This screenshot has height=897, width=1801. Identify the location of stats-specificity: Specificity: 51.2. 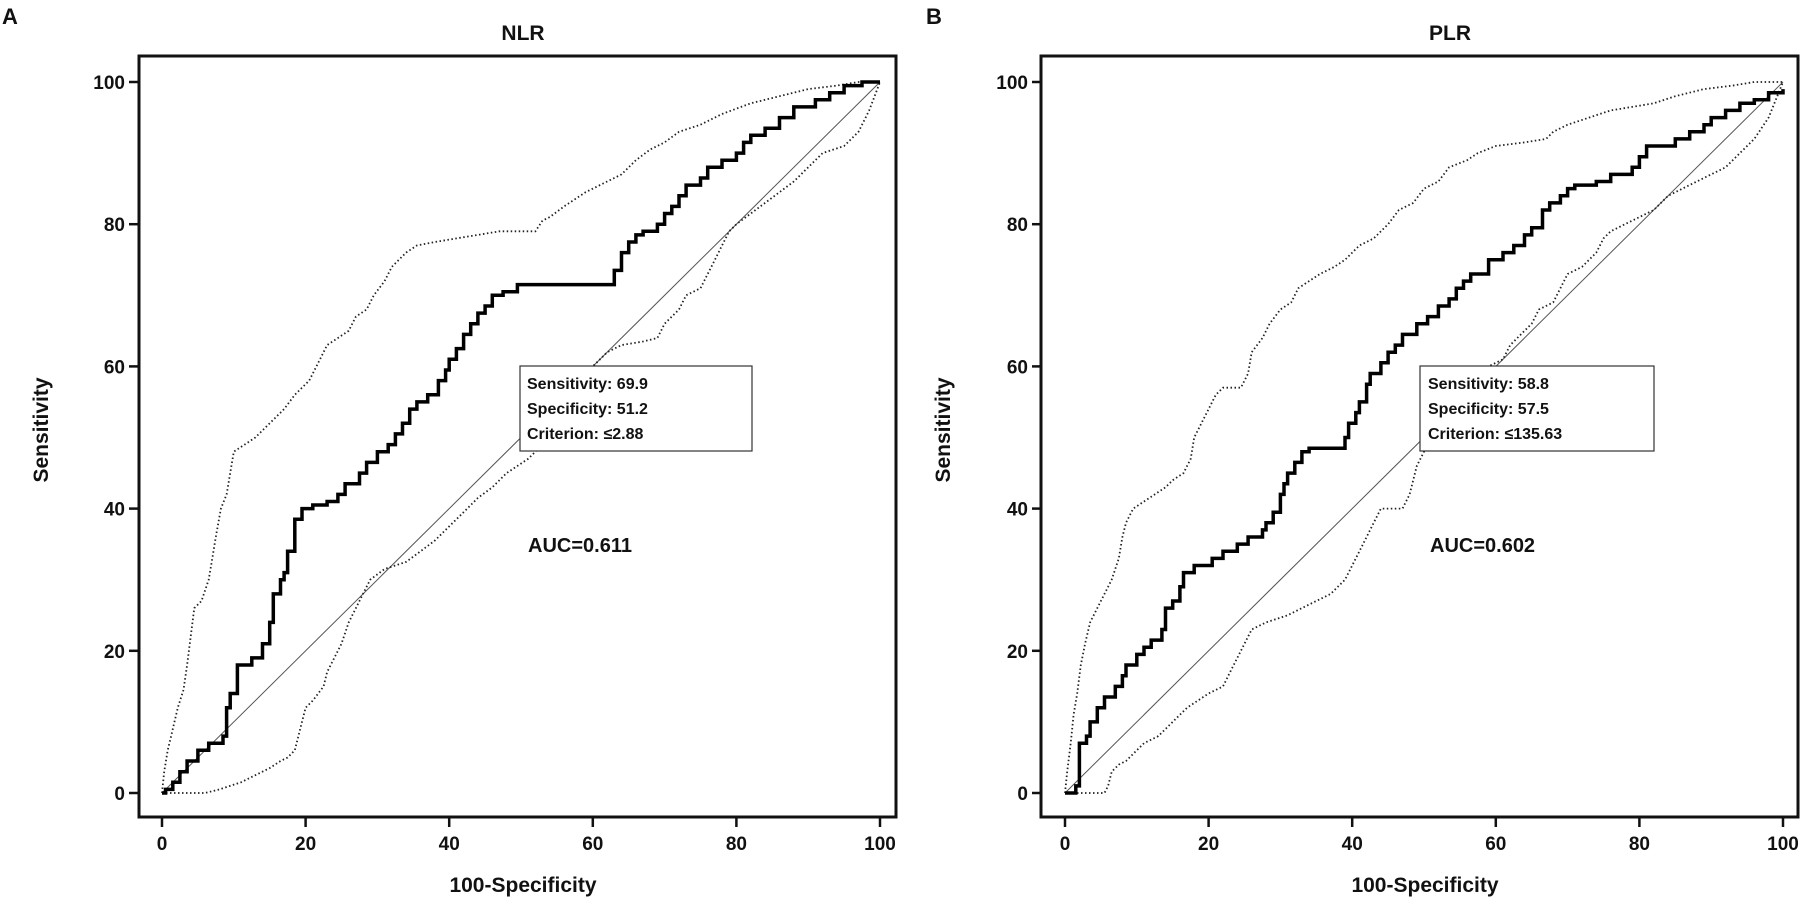
(587, 409).